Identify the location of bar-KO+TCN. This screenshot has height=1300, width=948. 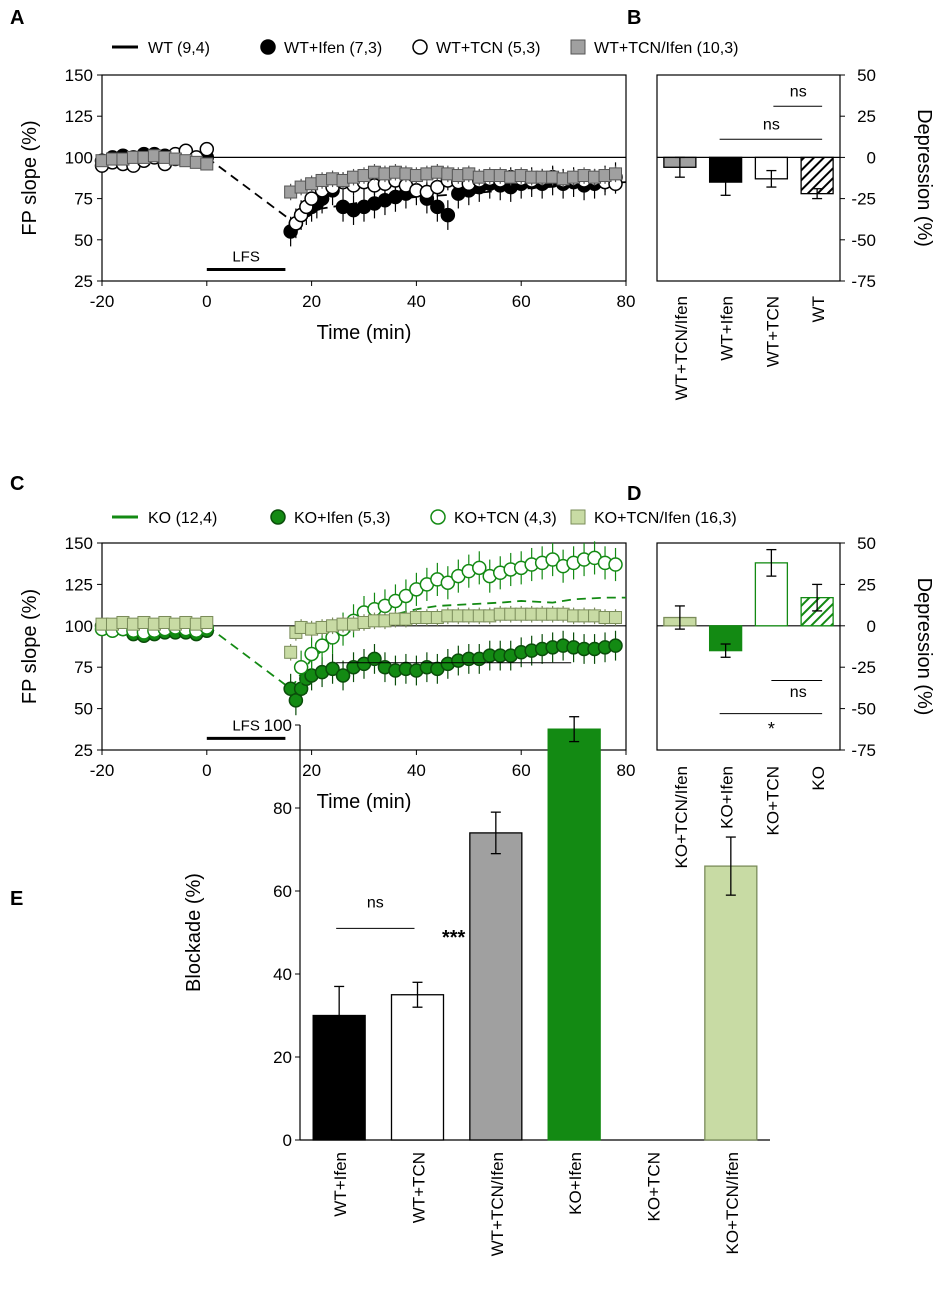
(771, 594).